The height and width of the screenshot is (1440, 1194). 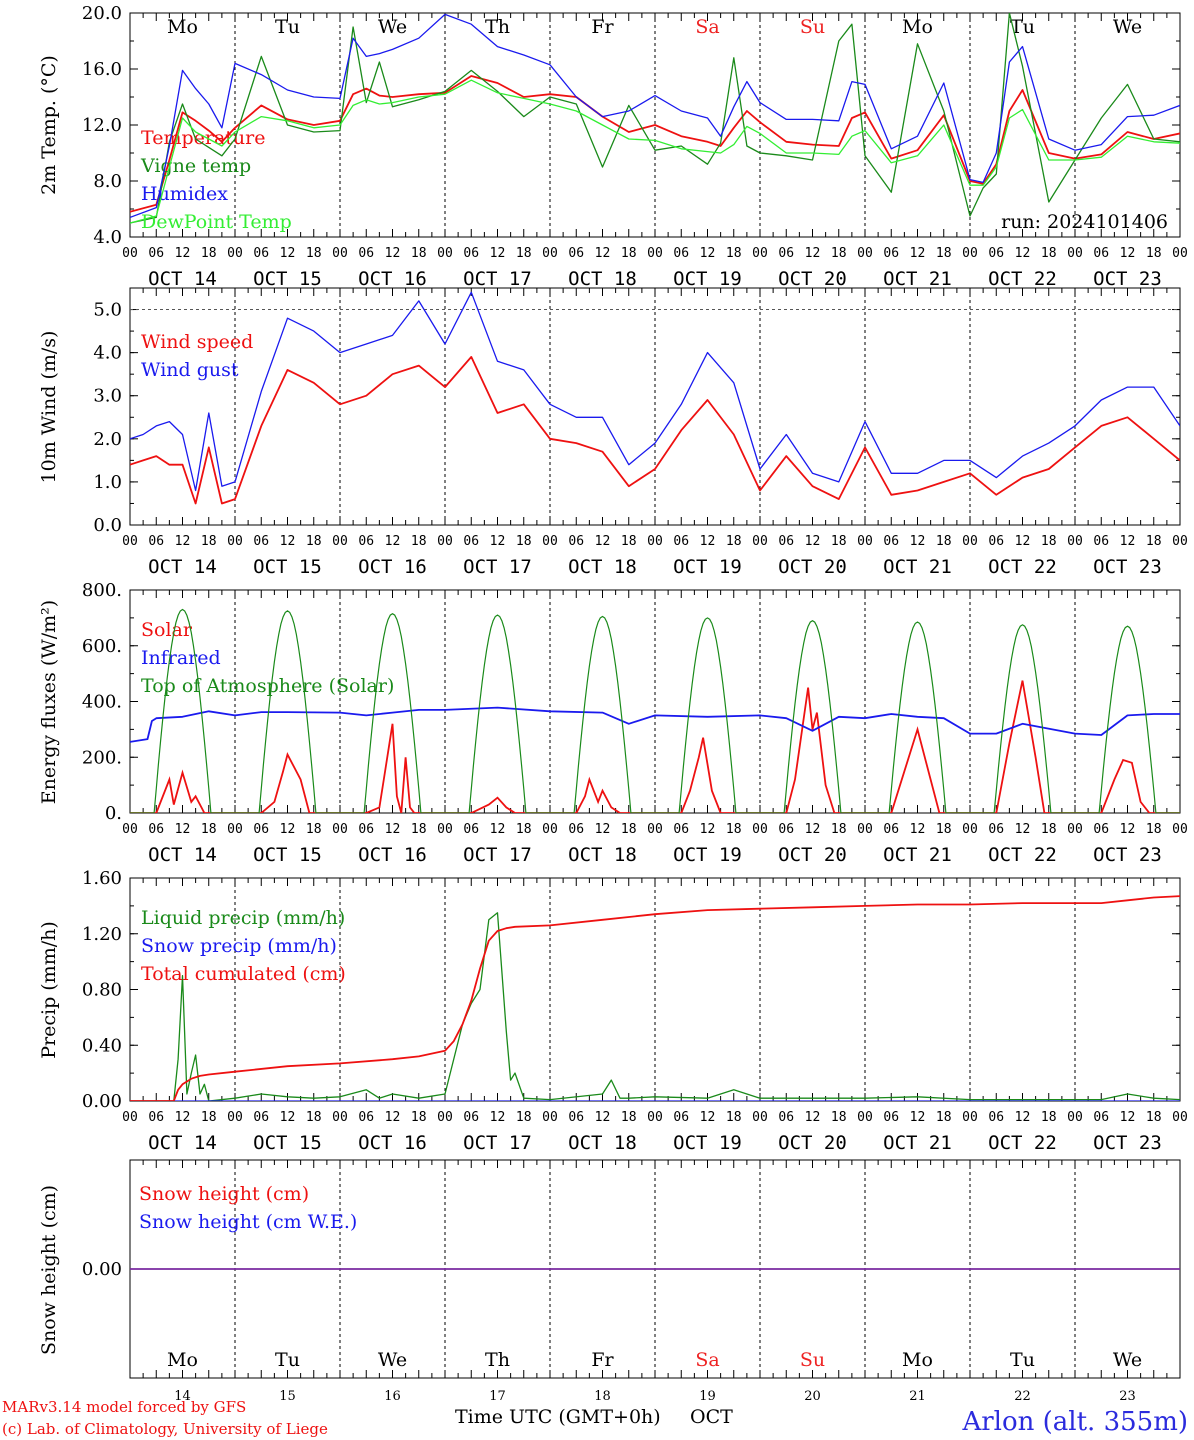 What do you see at coordinates (49, 702) in the screenshot?
I see `y-axis-label: Energy fluxes (W/m²)` at bounding box center [49, 702].